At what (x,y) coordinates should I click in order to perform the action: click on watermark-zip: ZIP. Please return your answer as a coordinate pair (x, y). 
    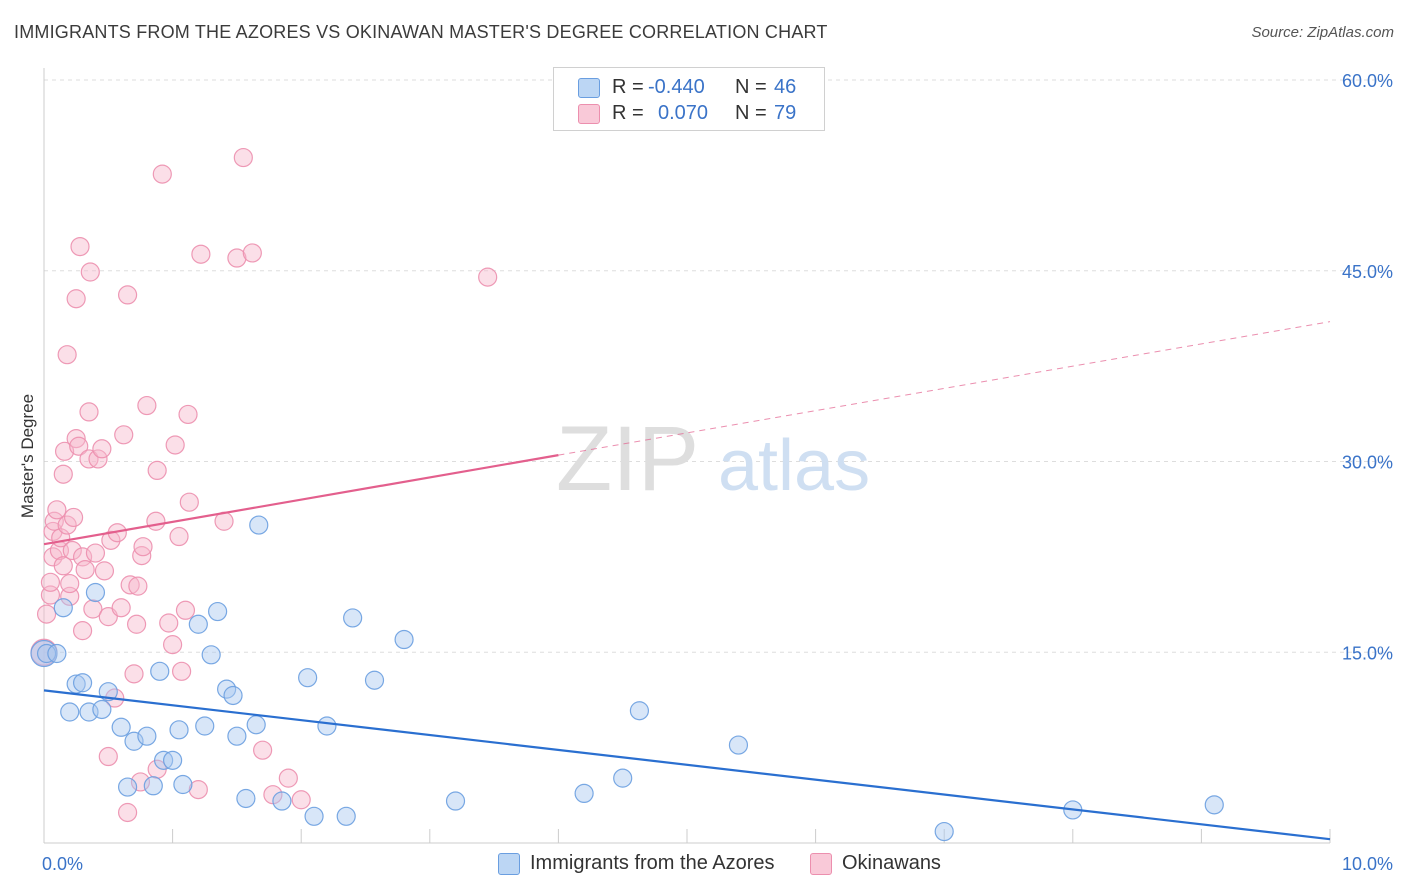
    Looking at the image, I should click on (627, 459).